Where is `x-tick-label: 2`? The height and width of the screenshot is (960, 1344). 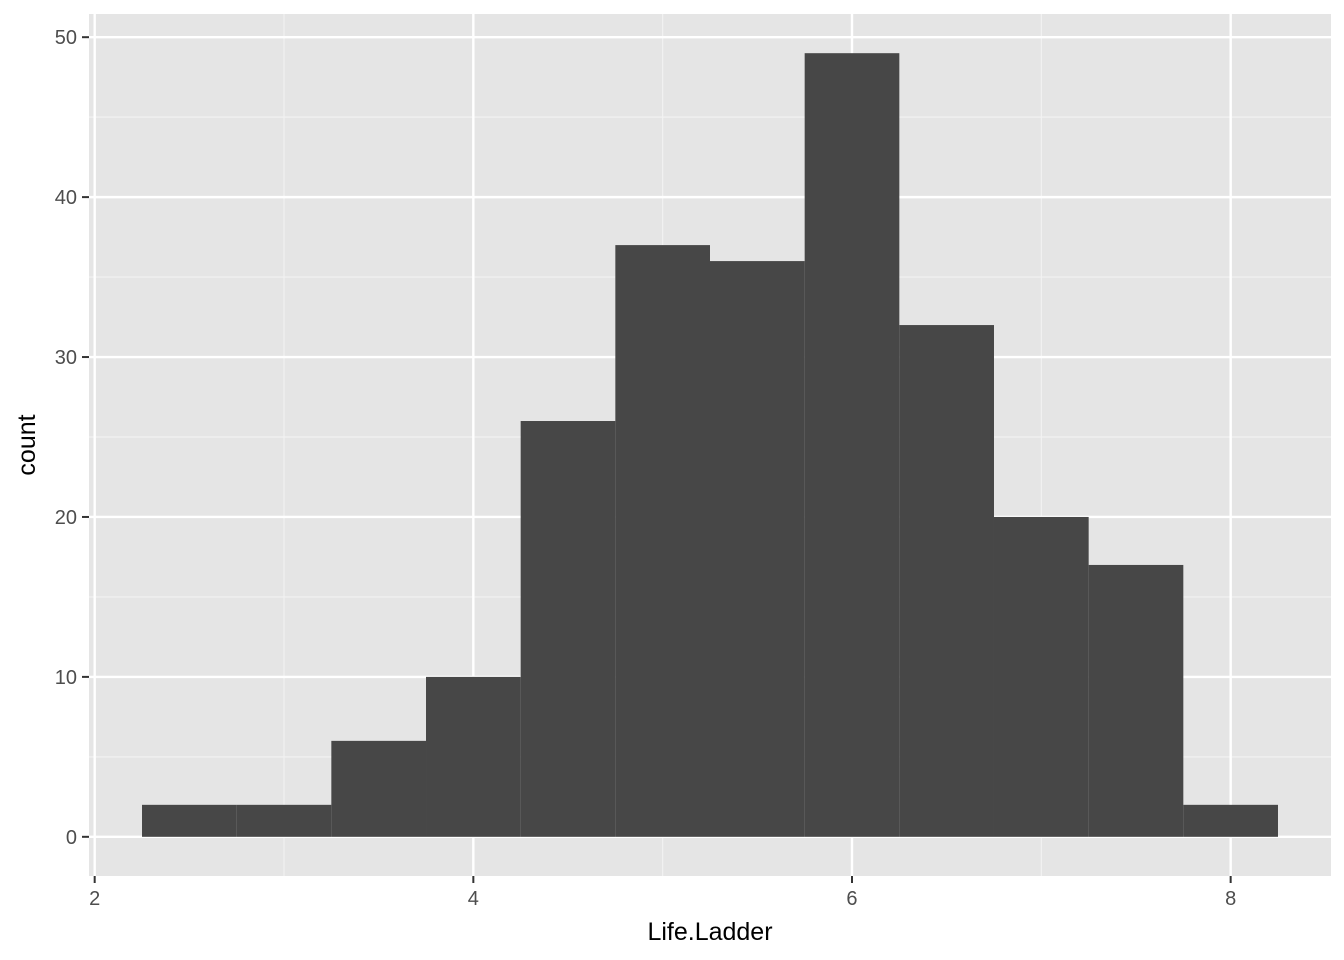 x-tick-label: 2 is located at coordinates (94, 899).